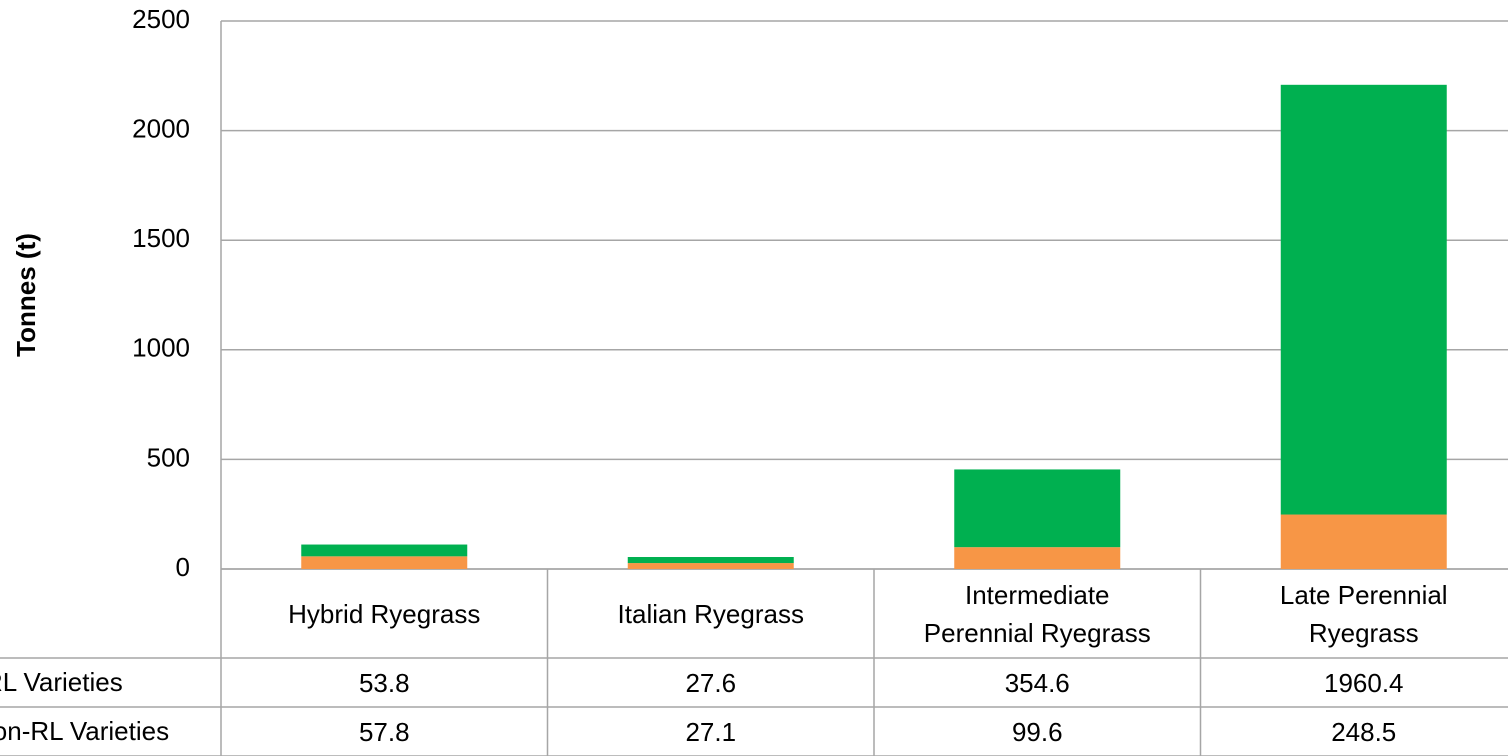 This screenshot has height=756, width=1508. What do you see at coordinates (26, 295) in the screenshot?
I see `y-axis-label: Tonnes (t)` at bounding box center [26, 295].